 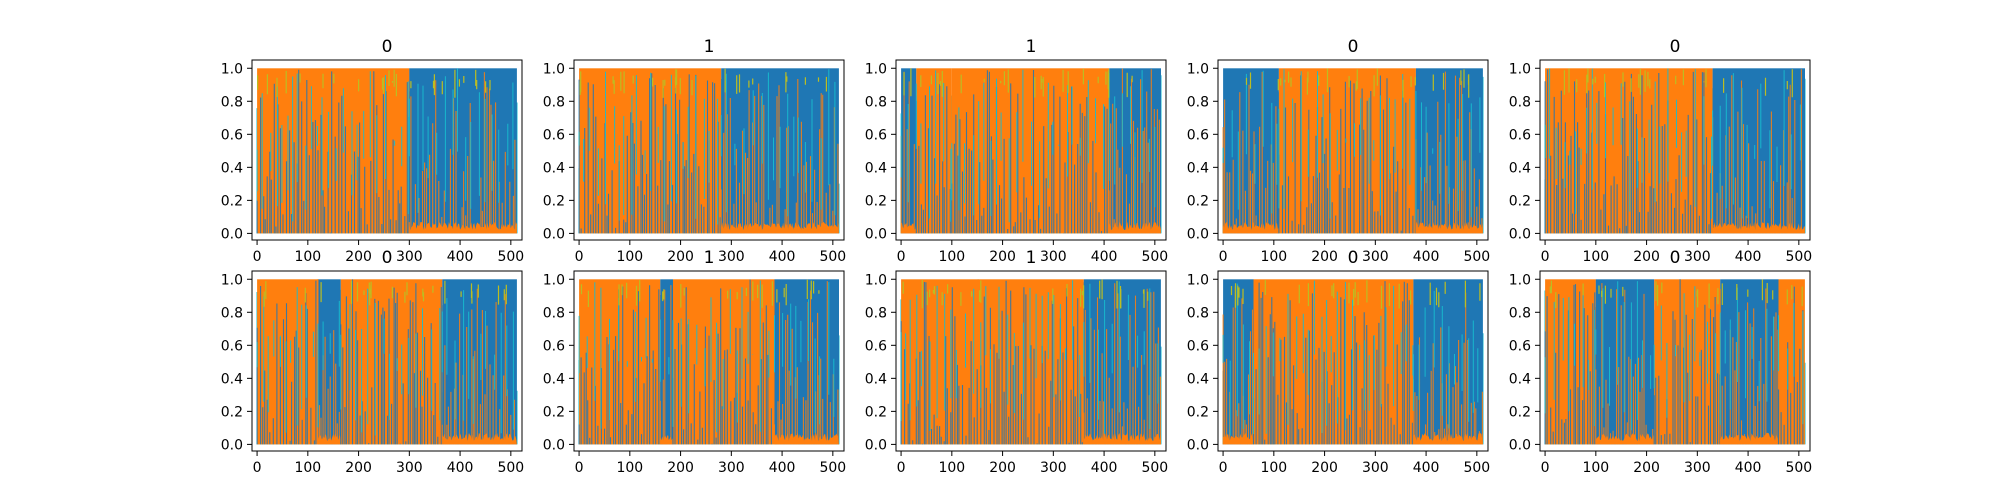 I want to click on subplot-2: 0 100 200 300 400 500 0.0 0.2 0.4 0.6 0.8 1.0 1, so click(x=1016, y=151).